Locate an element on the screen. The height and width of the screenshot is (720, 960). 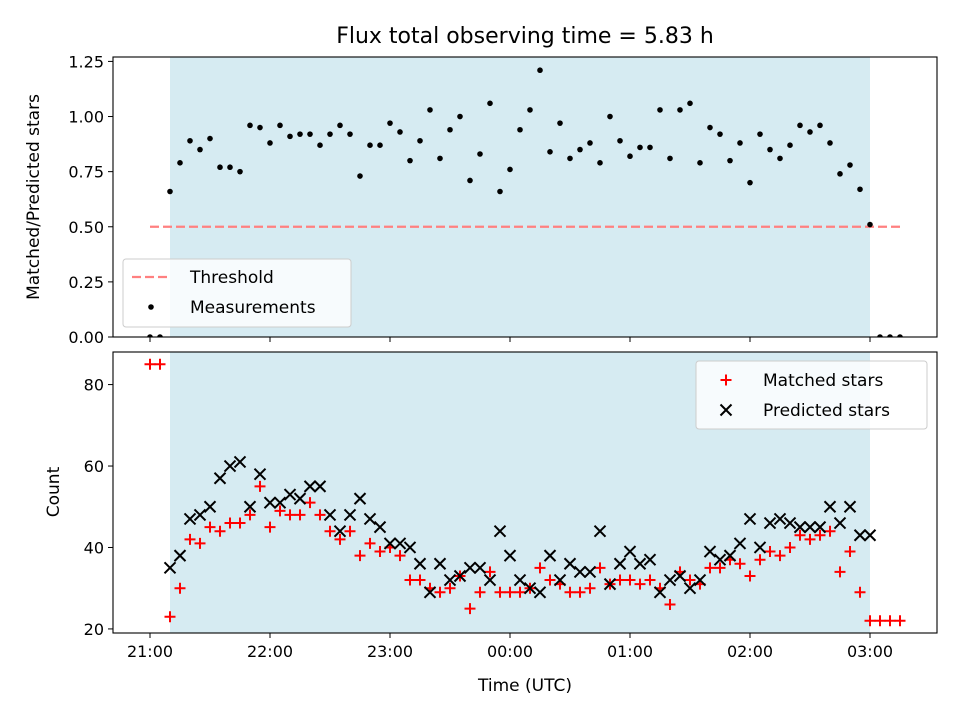
x-tick-label: 21:00 is located at coordinates (150, 651).